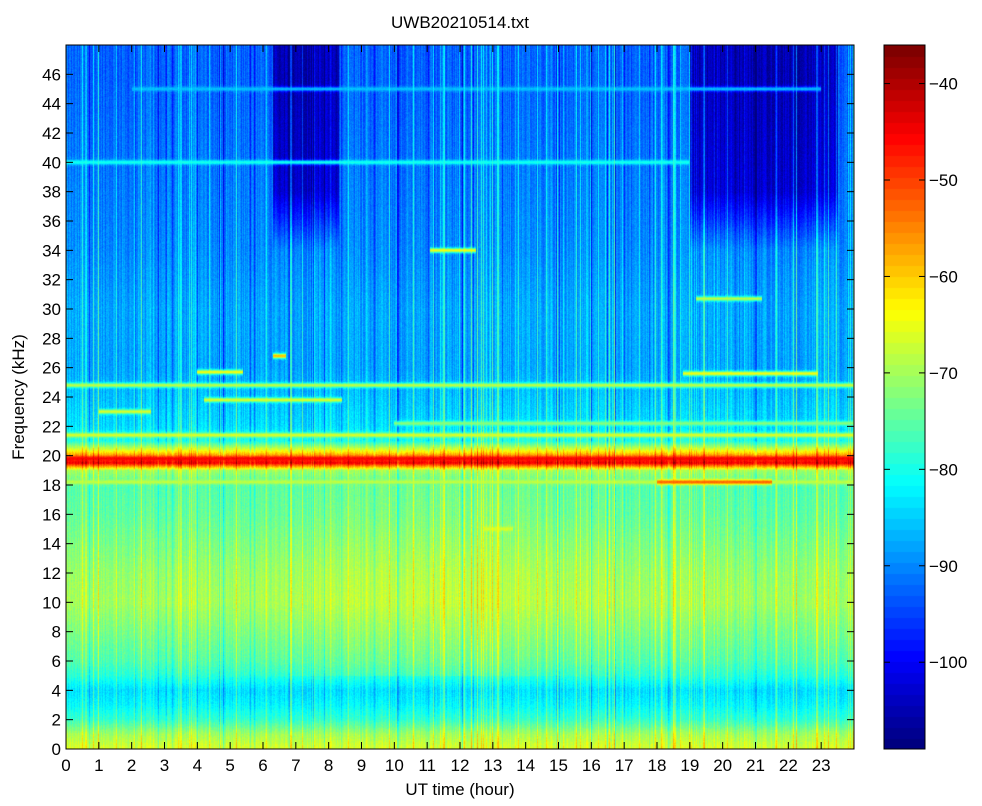  I want to click on y-tick-label: 0, so click(56, 749).